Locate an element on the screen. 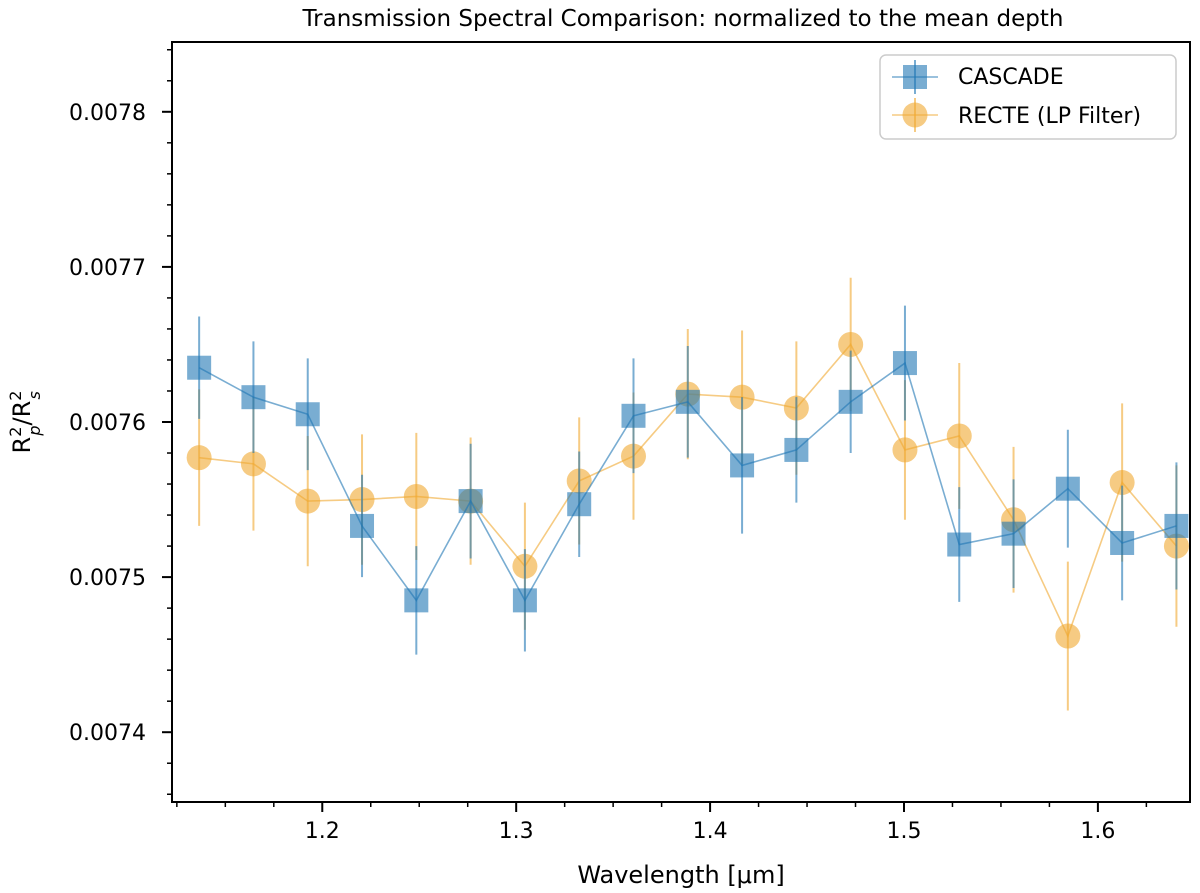  y-tick-label: 0.0077 is located at coordinates (107, 268).